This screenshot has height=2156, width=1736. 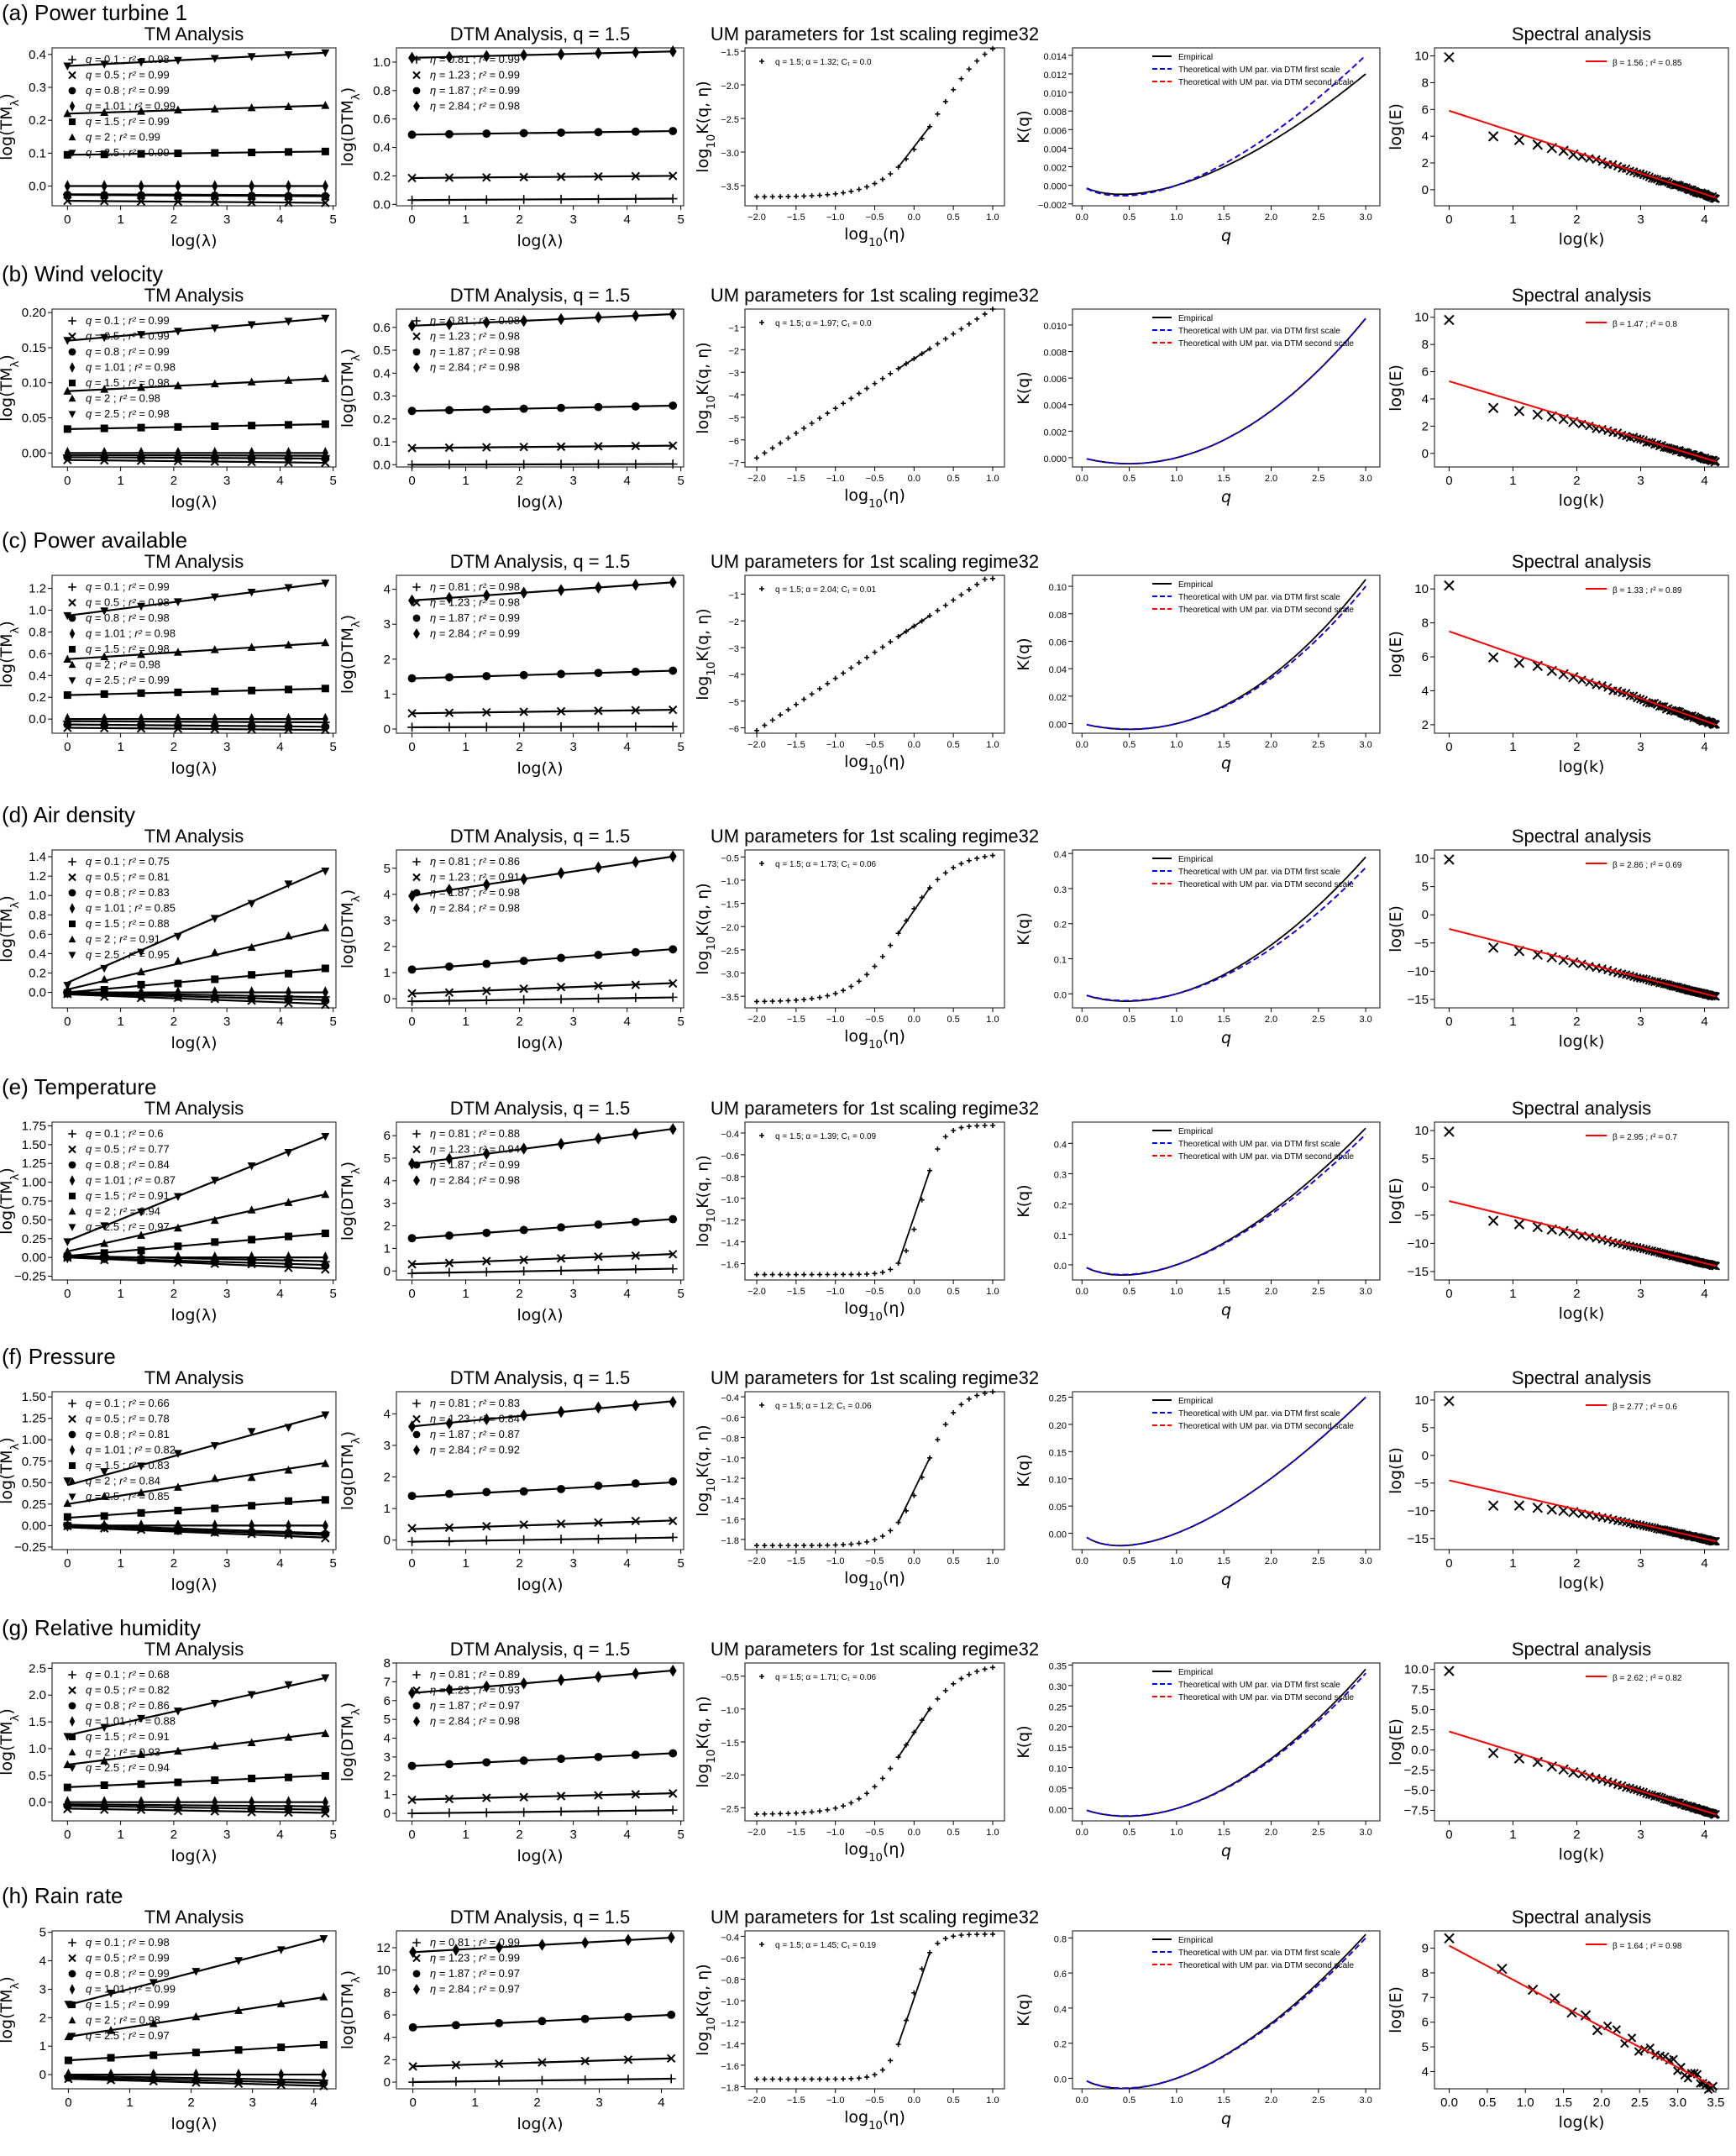 What do you see at coordinates (1396, 1741) in the screenshot?
I see `y-axis-label: log(E)` at bounding box center [1396, 1741].